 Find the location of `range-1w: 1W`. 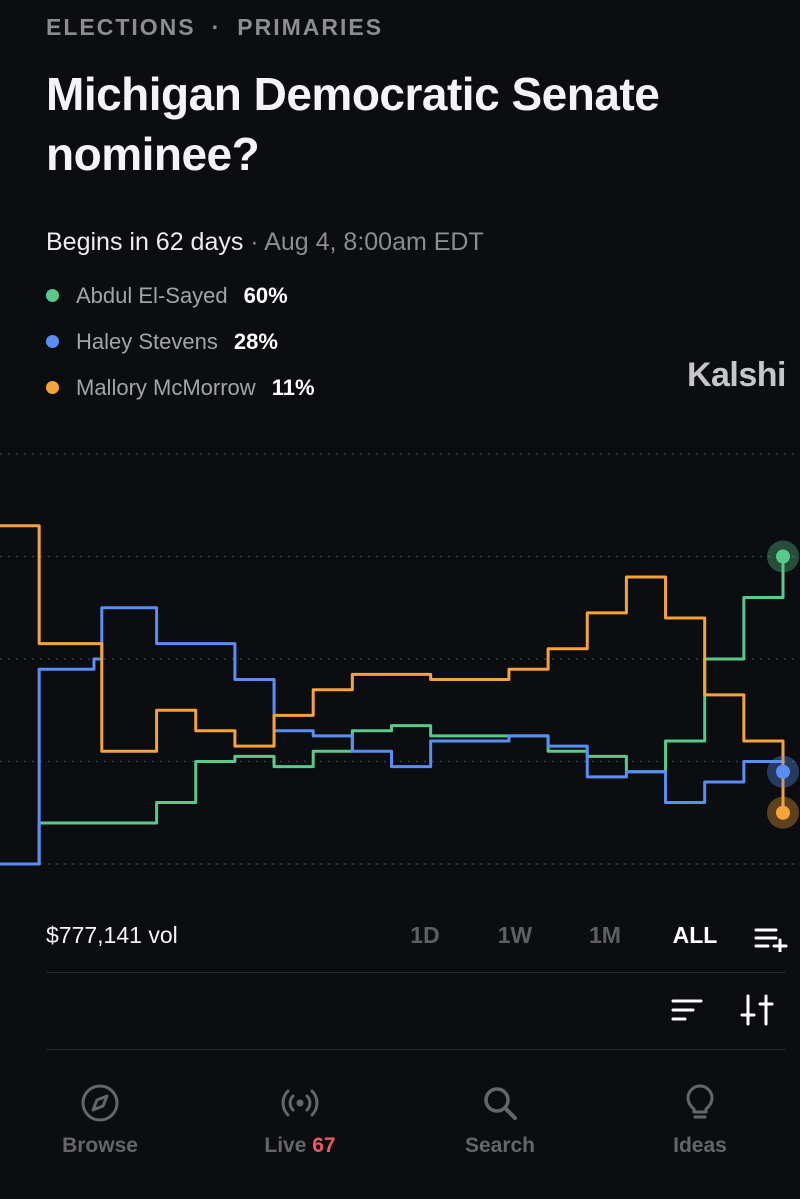

range-1w: 1W is located at coordinates (515, 935).